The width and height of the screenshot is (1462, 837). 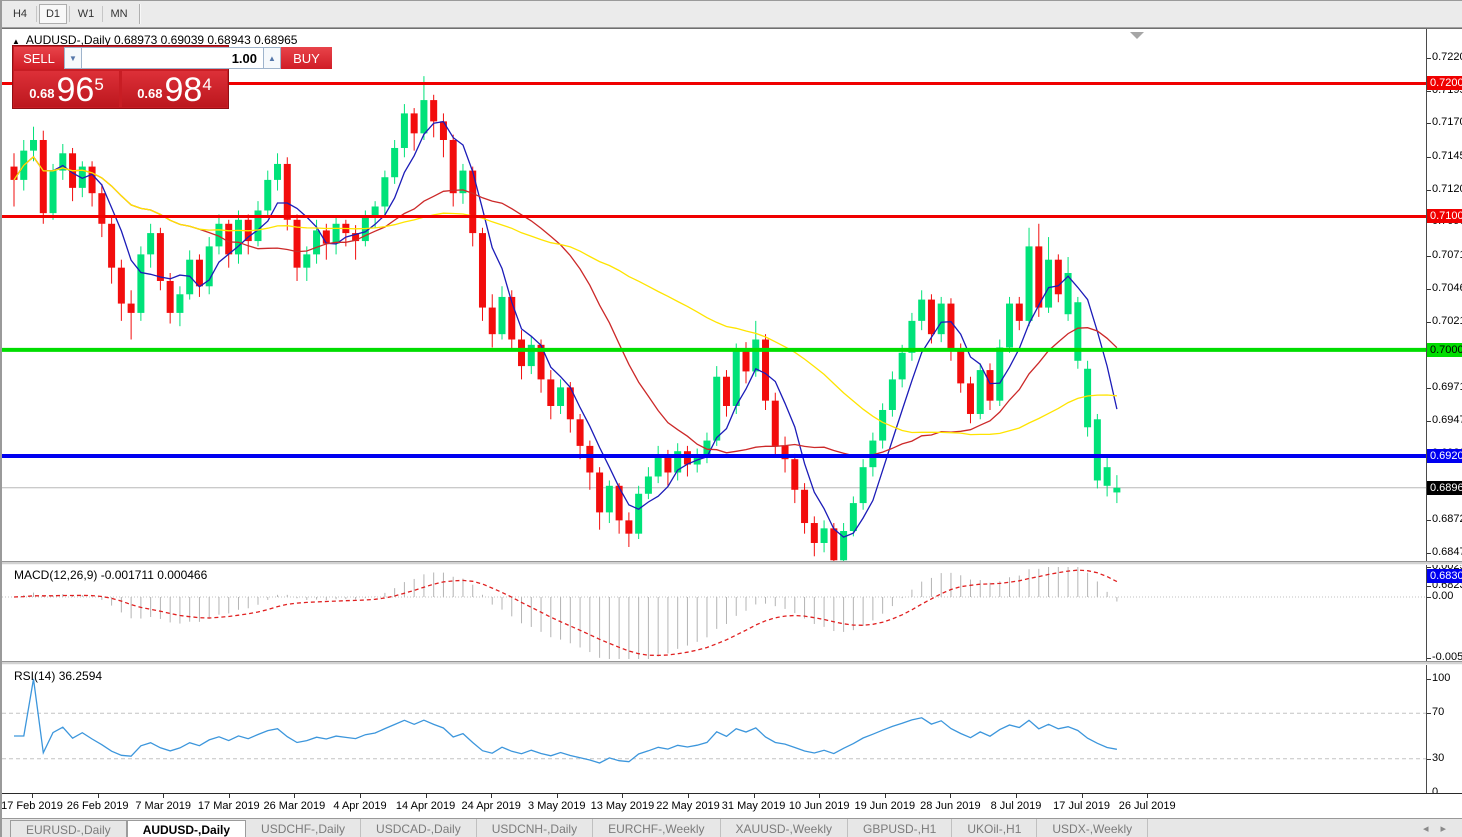 What do you see at coordinates (1444, 83) in the screenshot?
I see `price-level-label: 0.72005` at bounding box center [1444, 83].